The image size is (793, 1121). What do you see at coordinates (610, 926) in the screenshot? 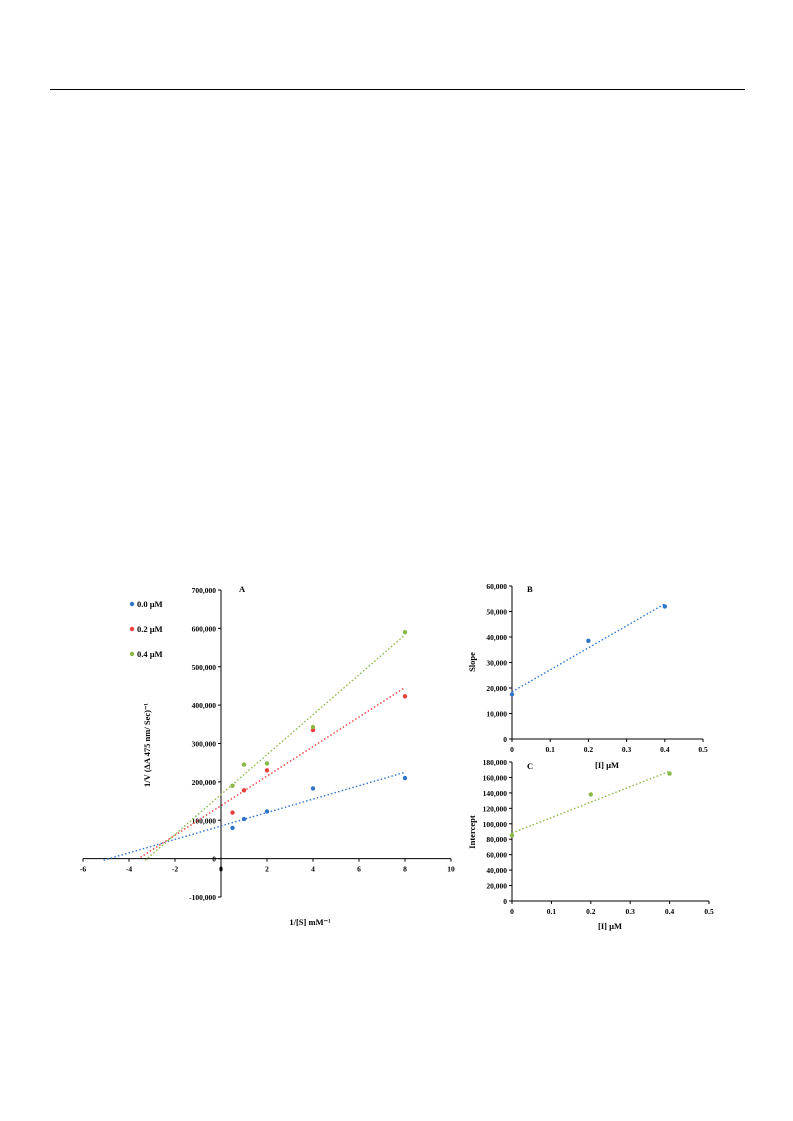
I see `chart-c-x-axis-label: [I] µM` at bounding box center [610, 926].